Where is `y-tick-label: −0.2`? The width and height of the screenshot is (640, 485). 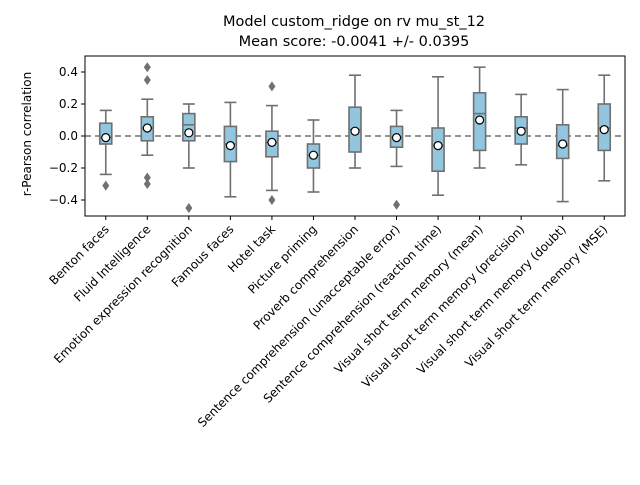 y-tick-label: −0.2 is located at coordinates (63, 168).